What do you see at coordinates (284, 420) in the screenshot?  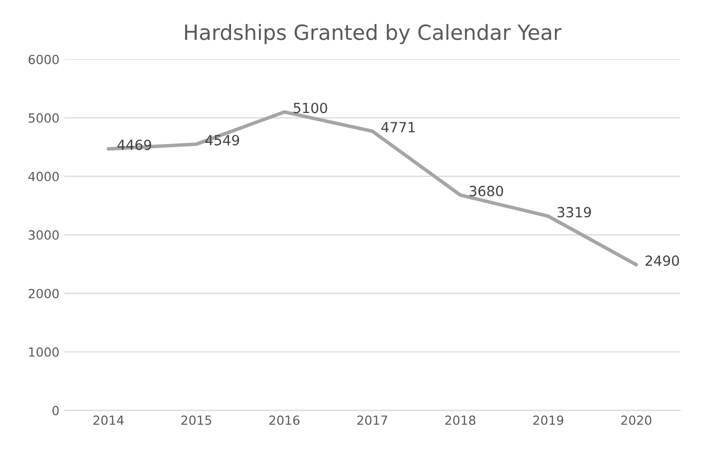 I see `x-tick-label: 2016` at bounding box center [284, 420].